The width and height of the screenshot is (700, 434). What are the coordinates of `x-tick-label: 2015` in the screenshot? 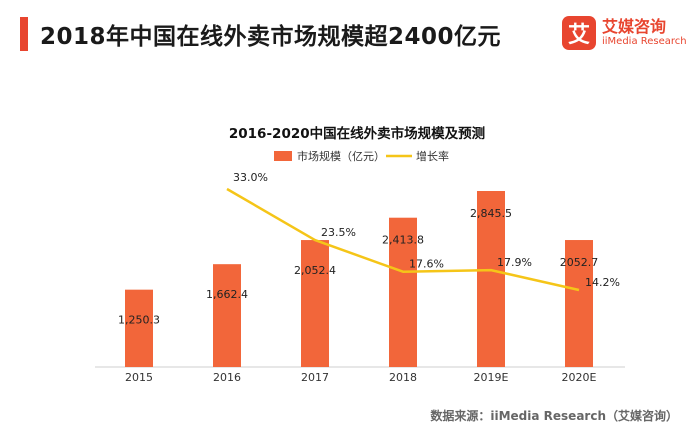 It's located at (139, 377).